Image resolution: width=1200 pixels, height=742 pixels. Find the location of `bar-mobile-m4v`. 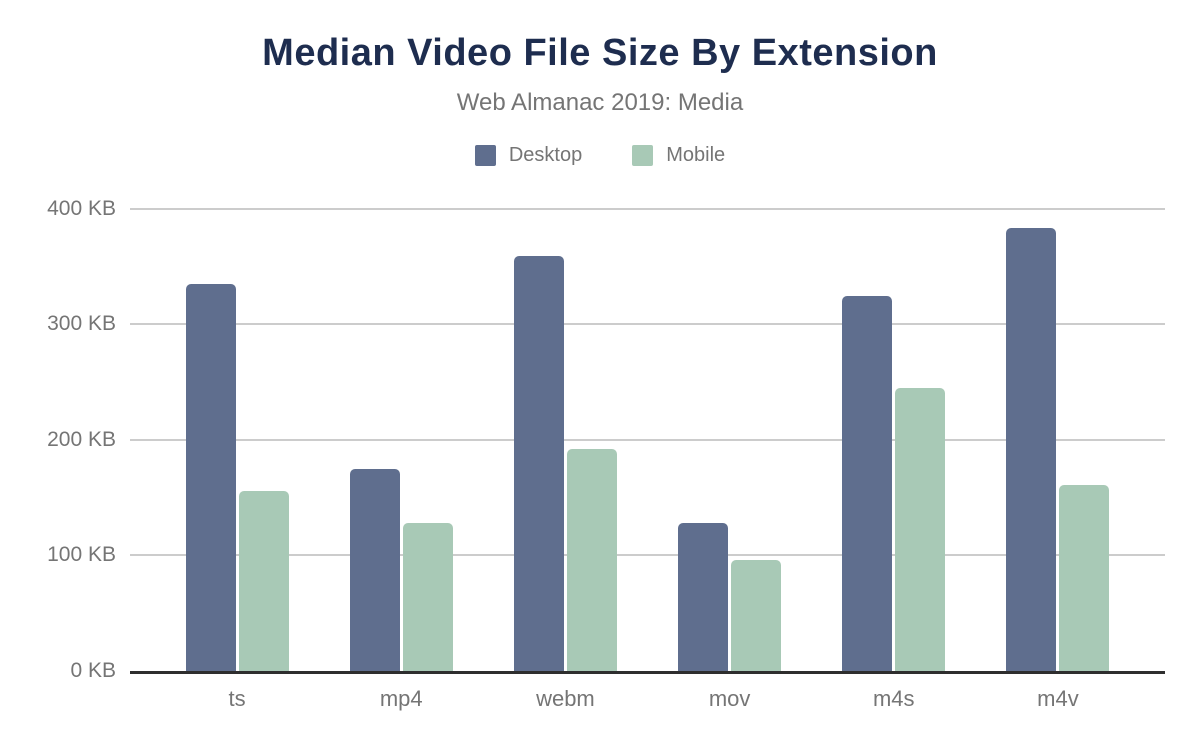

bar-mobile-m4v is located at coordinates (1084, 577).